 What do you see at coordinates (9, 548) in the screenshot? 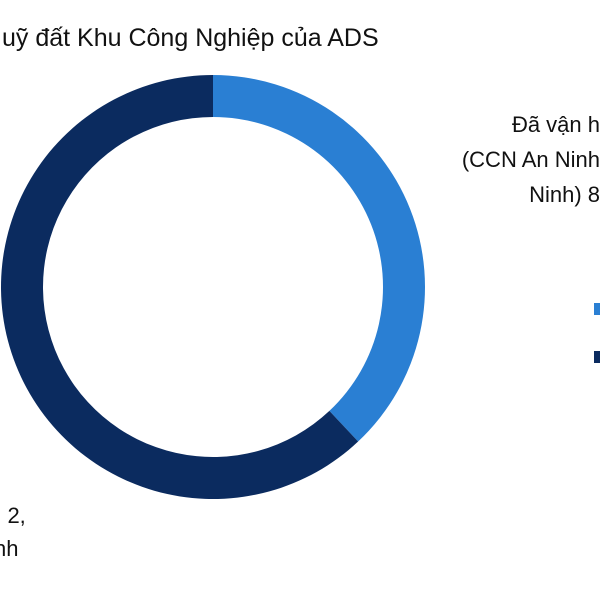
I see `segment-label: nh` at bounding box center [9, 548].